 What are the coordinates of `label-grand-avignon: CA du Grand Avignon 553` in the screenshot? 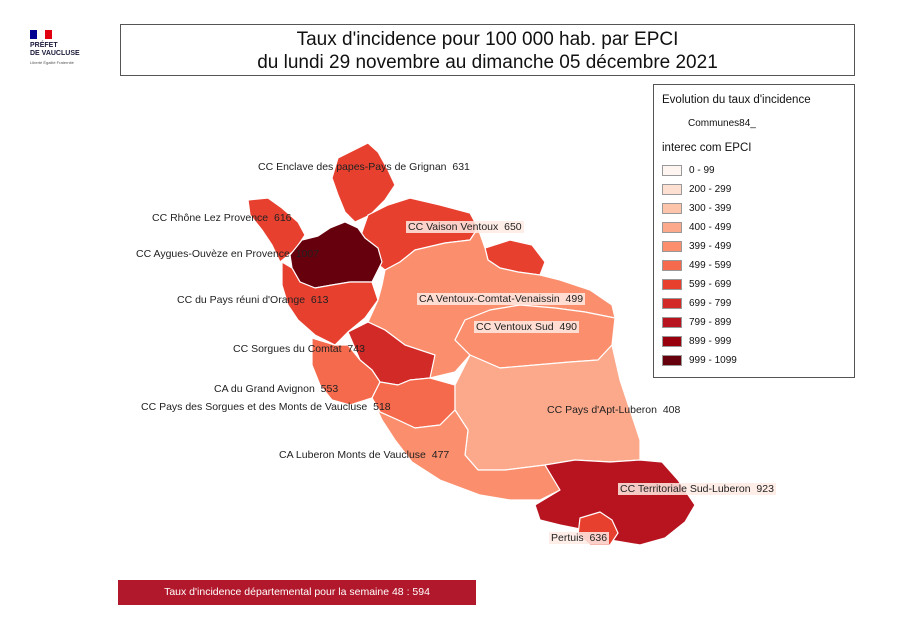 It's located at (276, 389).